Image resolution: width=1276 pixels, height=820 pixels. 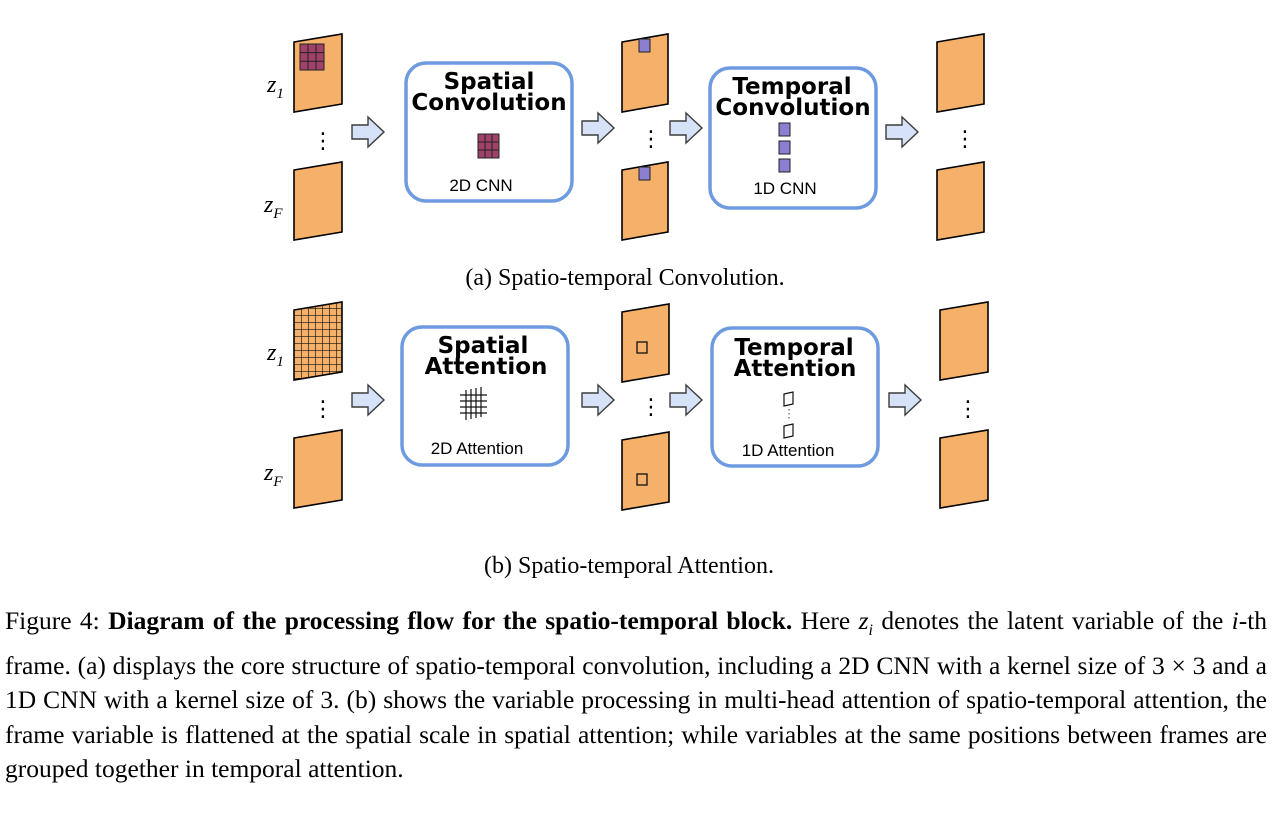 What do you see at coordinates (473, 403) in the screenshot?
I see `attention-grid-icon` at bounding box center [473, 403].